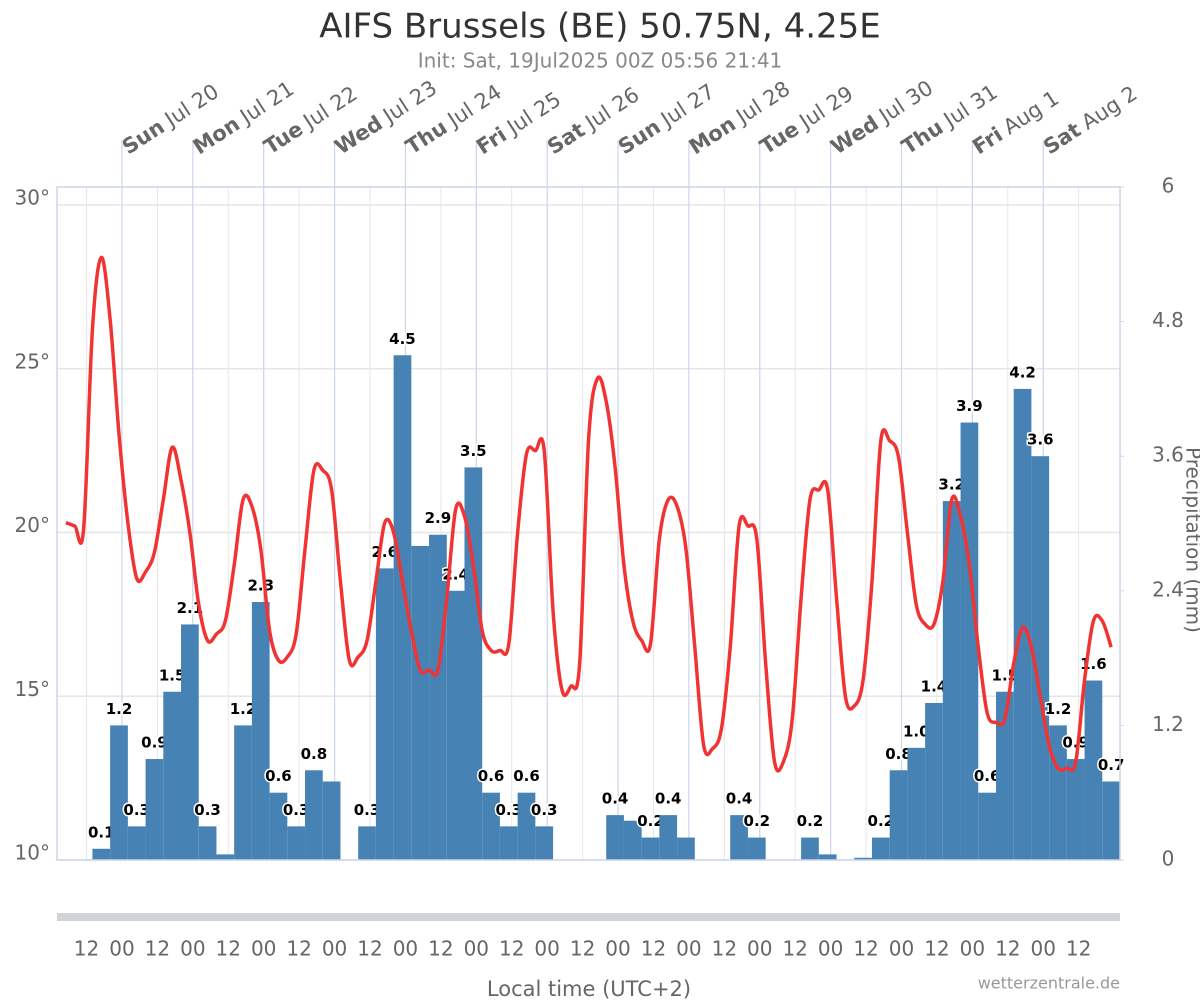 This screenshot has width=1200, height=1000. What do you see at coordinates (1168, 320) in the screenshot?
I see `y2-tick-label: 4.8` at bounding box center [1168, 320].